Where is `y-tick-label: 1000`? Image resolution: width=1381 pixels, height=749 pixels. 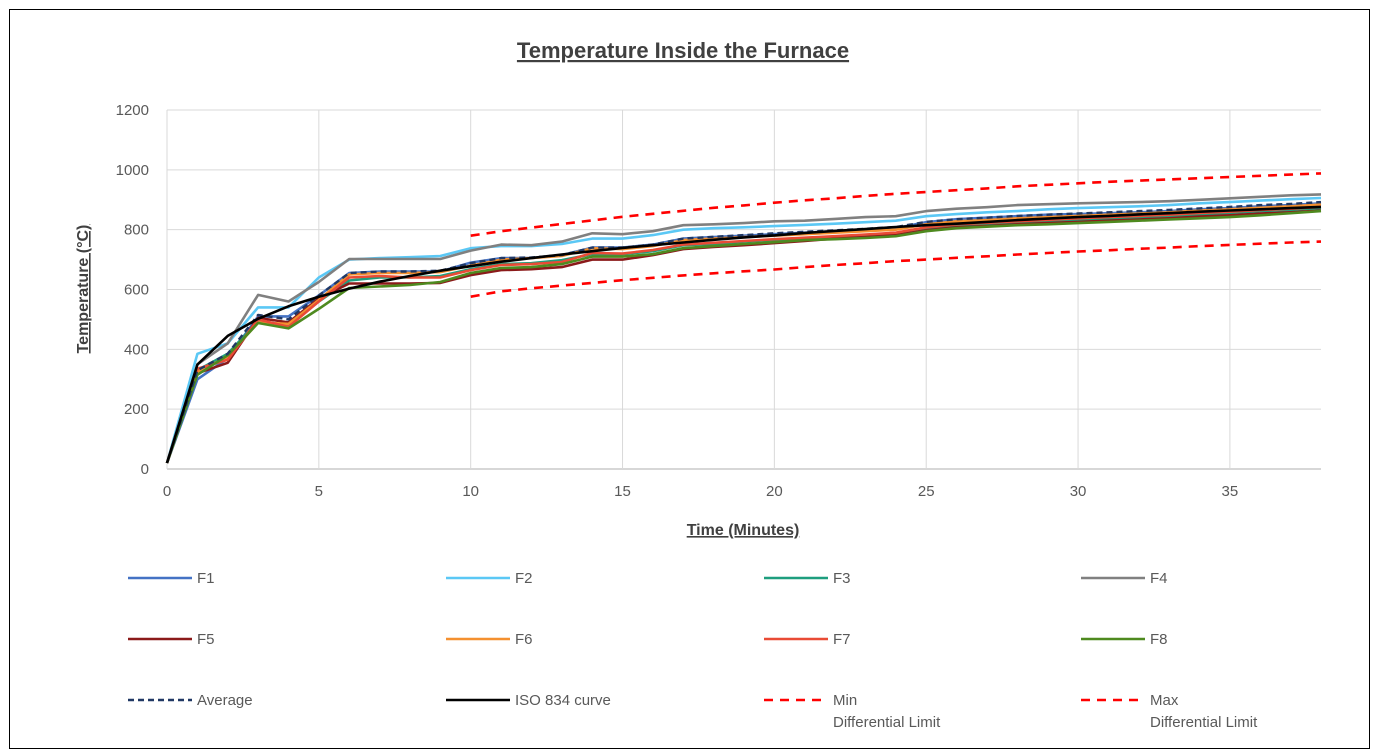
y-tick-label: 1000 is located at coordinates (132, 170).